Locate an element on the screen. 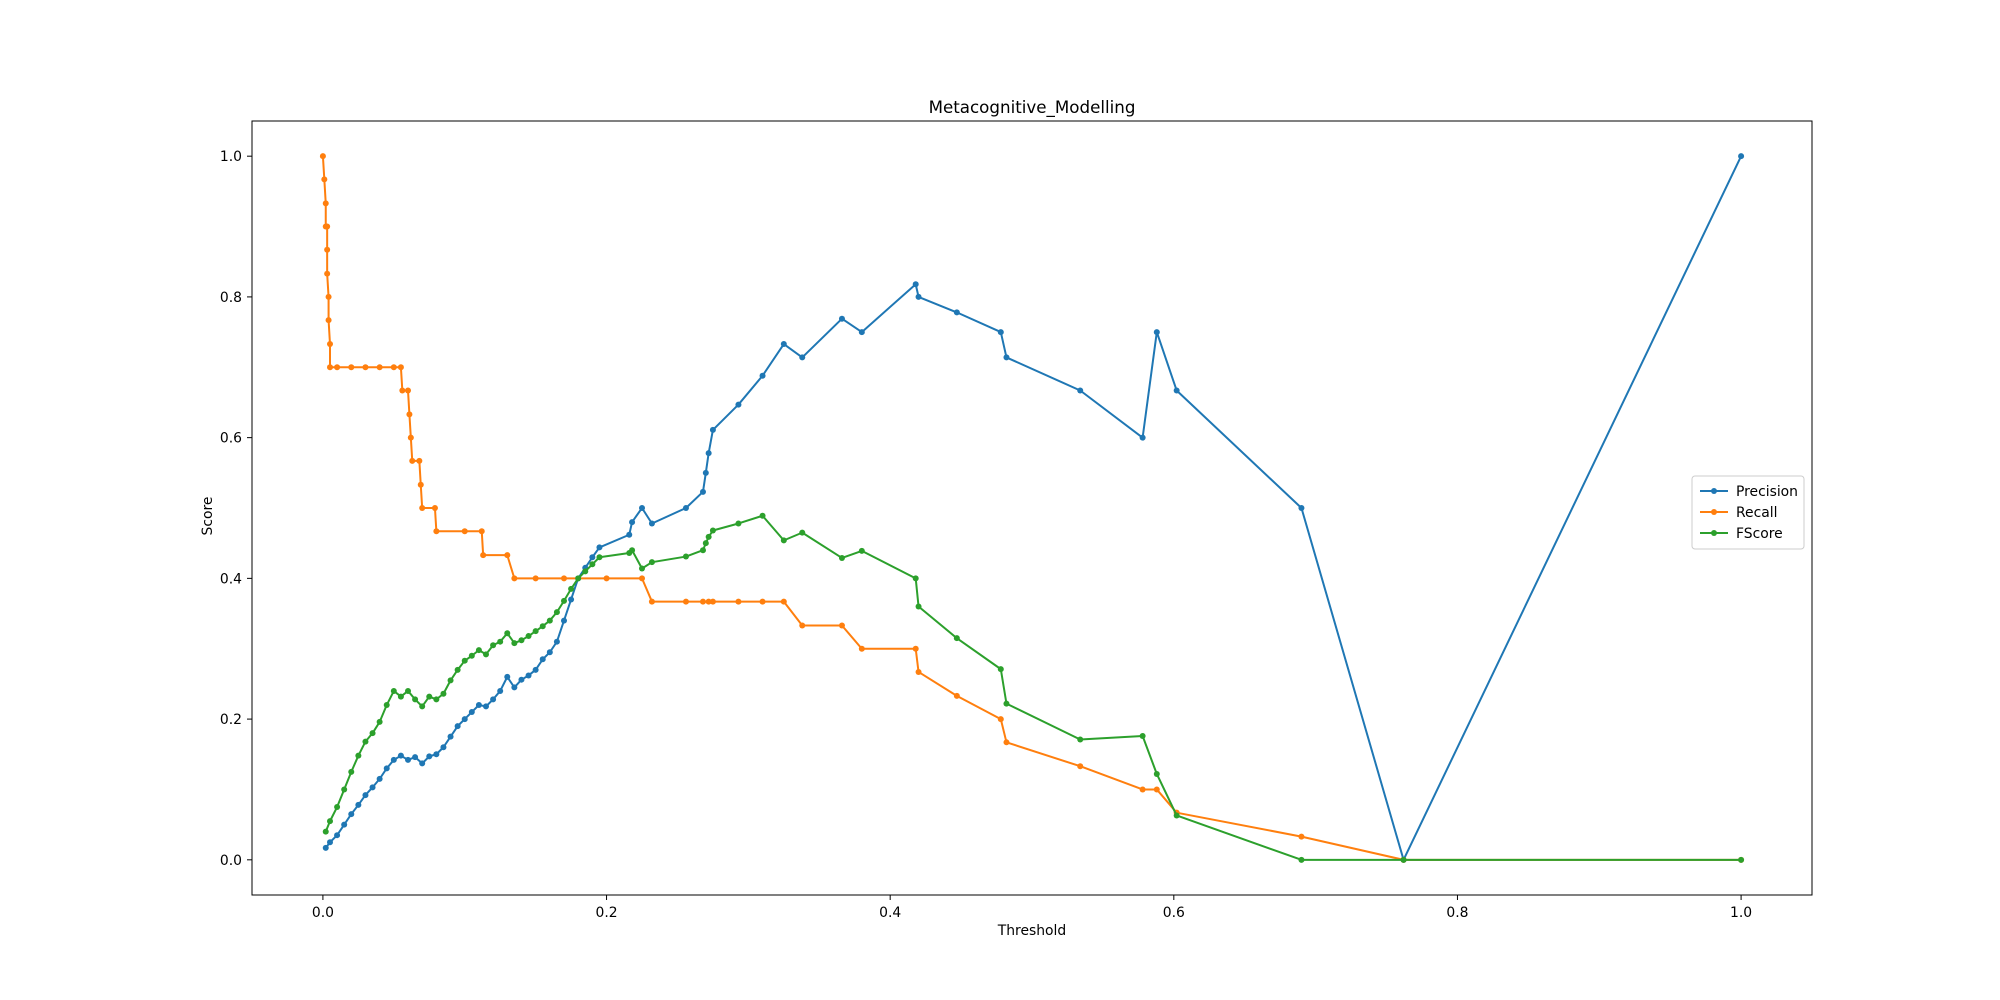  y-tick-label: 0.0 is located at coordinates (231, 861).